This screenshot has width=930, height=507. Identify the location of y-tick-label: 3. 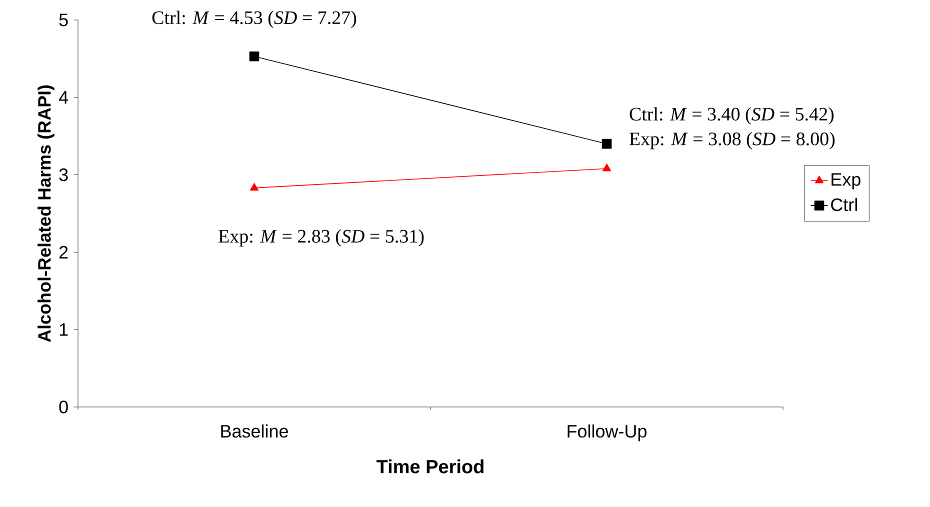
(63, 175).